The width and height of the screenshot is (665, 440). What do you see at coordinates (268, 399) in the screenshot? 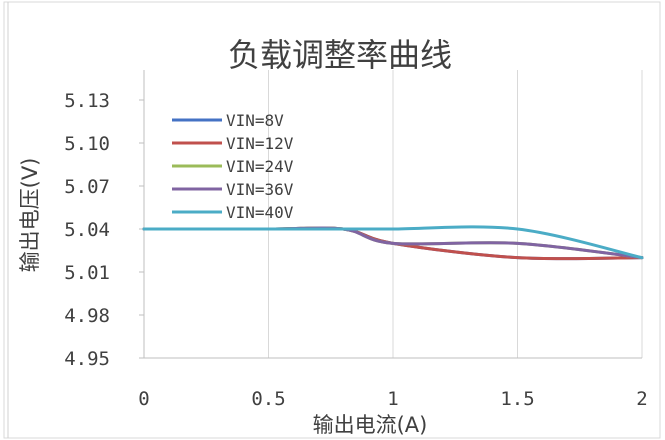
I see `x-tick-label: 0.5` at bounding box center [268, 399].